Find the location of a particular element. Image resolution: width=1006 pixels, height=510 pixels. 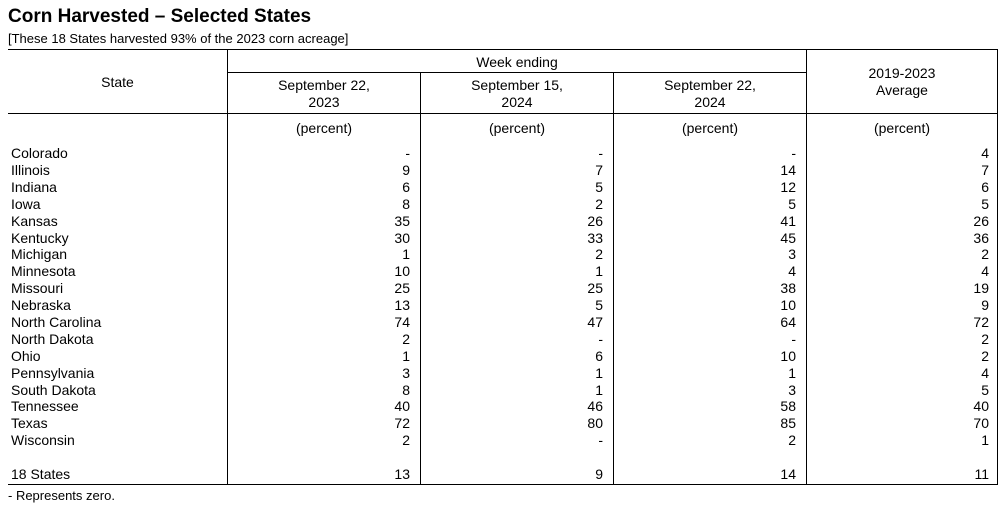

state-name: Pennsylvania is located at coordinates (117, 373).